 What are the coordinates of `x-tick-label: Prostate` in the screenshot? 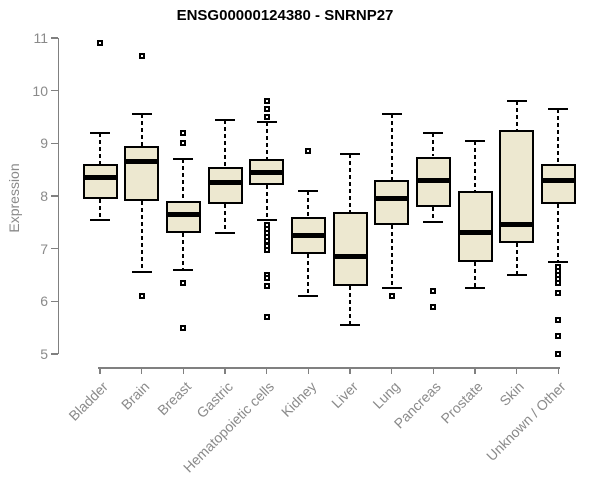 It's located at (461, 402).